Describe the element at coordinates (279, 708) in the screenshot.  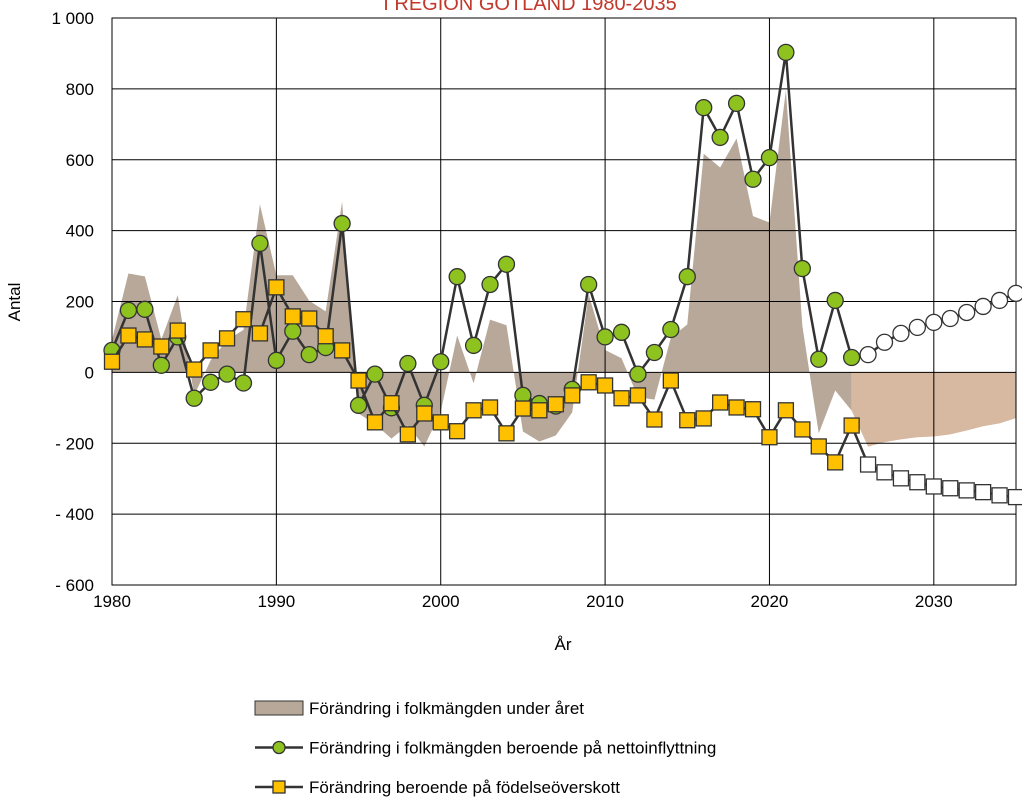
I see `legend-swatch` at that location.